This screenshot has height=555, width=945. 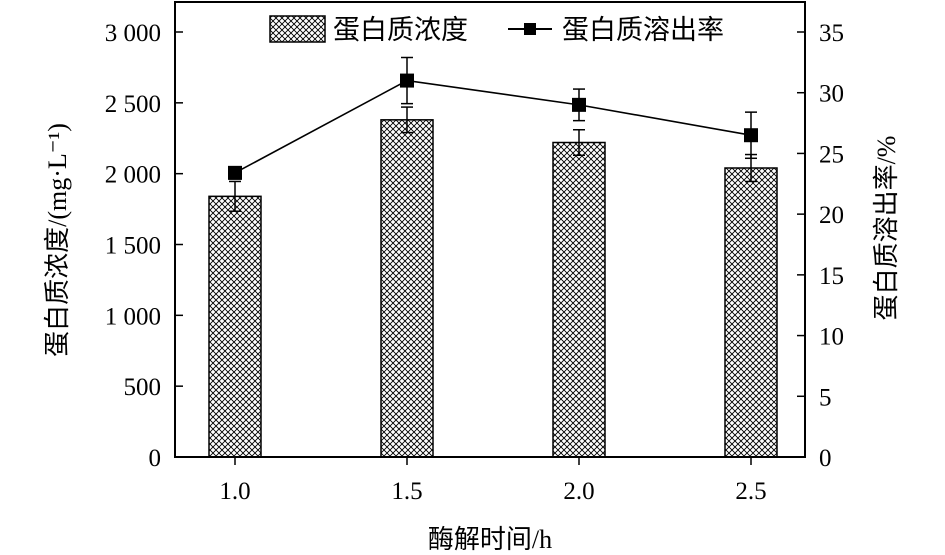 What do you see at coordinates (133, 316) in the screenshot?
I see `left-tick-label-2: 1 000` at bounding box center [133, 316].